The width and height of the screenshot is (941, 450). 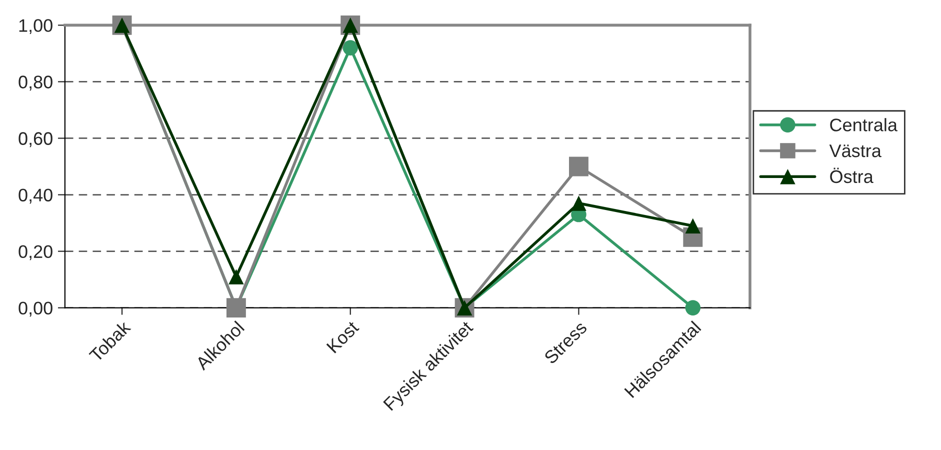 I want to click on y-tick-label: 1,00, so click(x=35, y=26).